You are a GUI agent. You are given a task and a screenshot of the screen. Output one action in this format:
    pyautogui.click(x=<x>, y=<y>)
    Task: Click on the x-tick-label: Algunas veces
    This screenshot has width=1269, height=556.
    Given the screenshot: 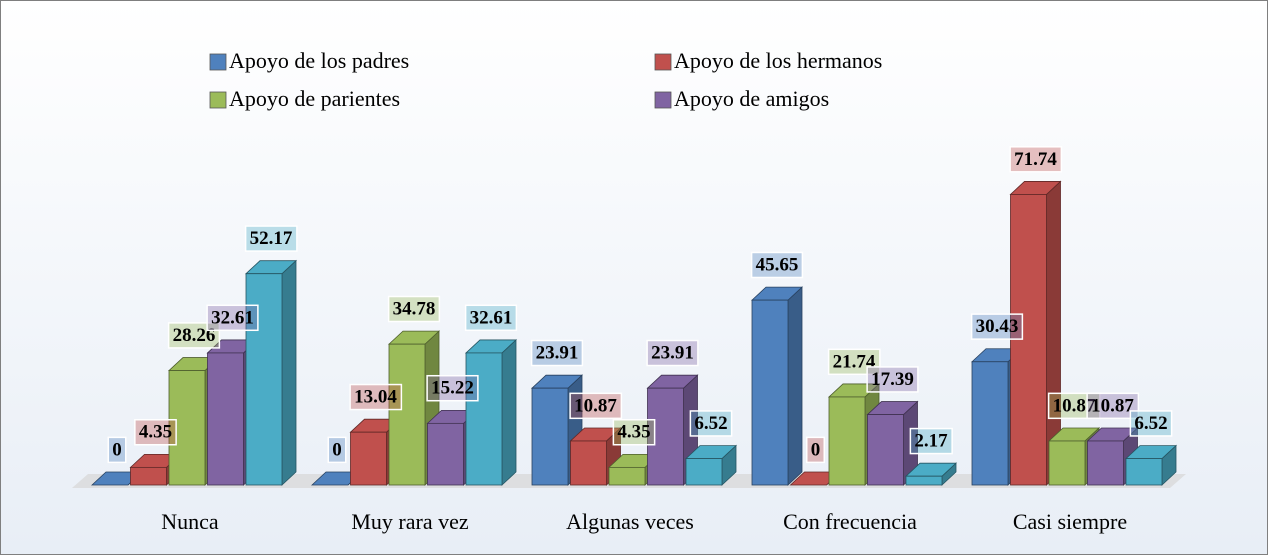 What is the action you would take?
    pyautogui.click(x=630, y=521)
    